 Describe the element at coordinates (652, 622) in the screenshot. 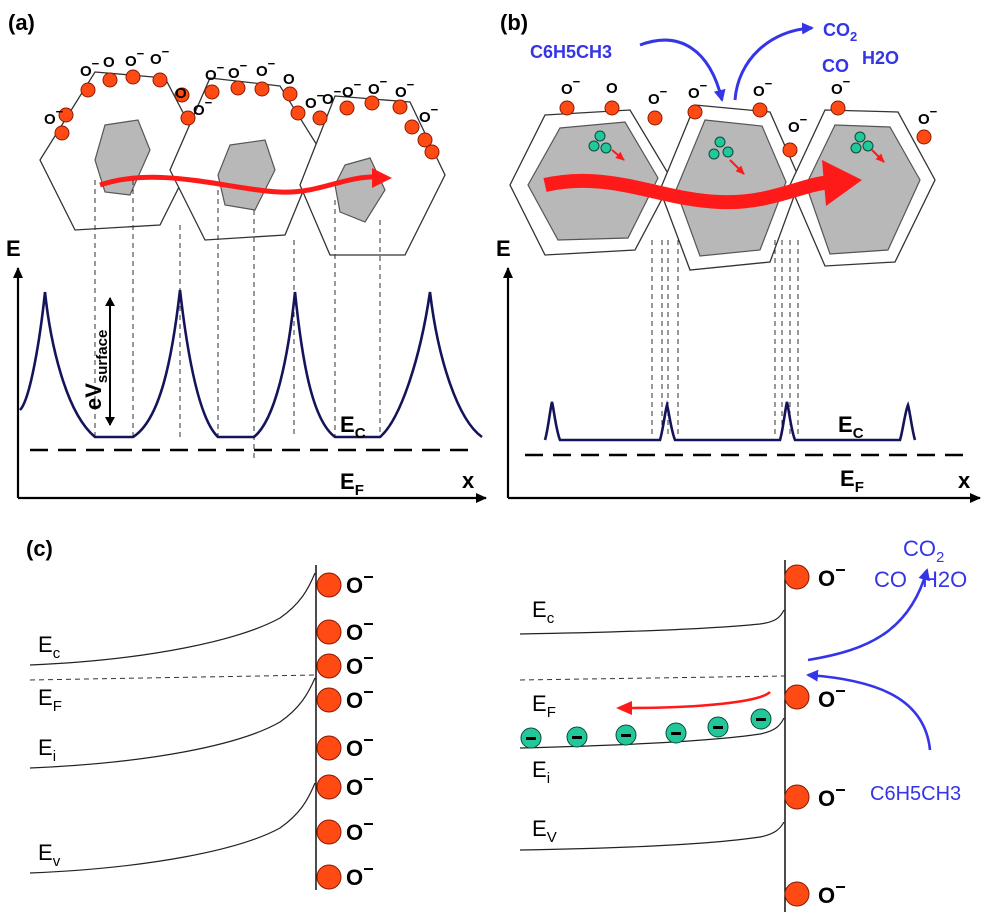

I see `right-conduction-band` at that location.